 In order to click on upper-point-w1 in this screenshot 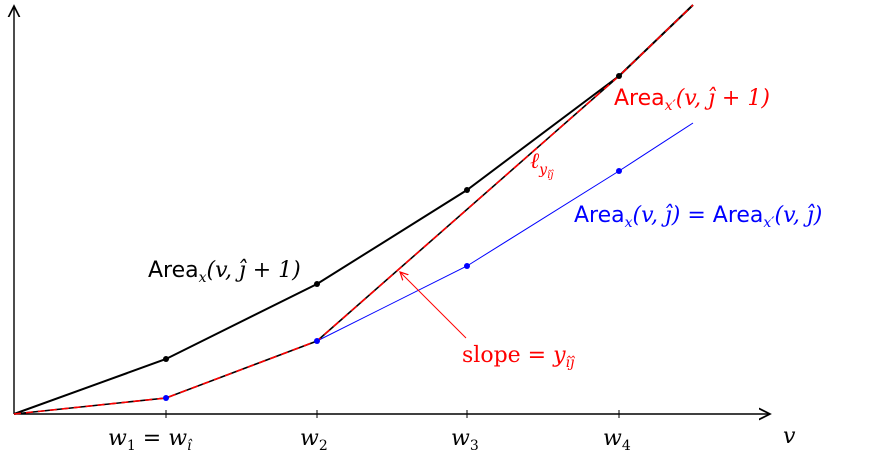, I will do `click(166, 359)`.